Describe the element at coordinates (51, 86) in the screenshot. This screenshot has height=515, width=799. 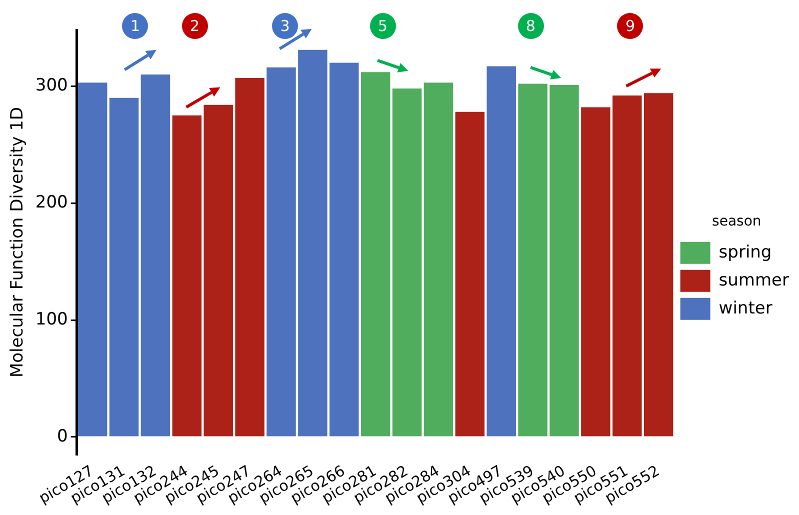
I see `y-tick-label: 300` at that location.